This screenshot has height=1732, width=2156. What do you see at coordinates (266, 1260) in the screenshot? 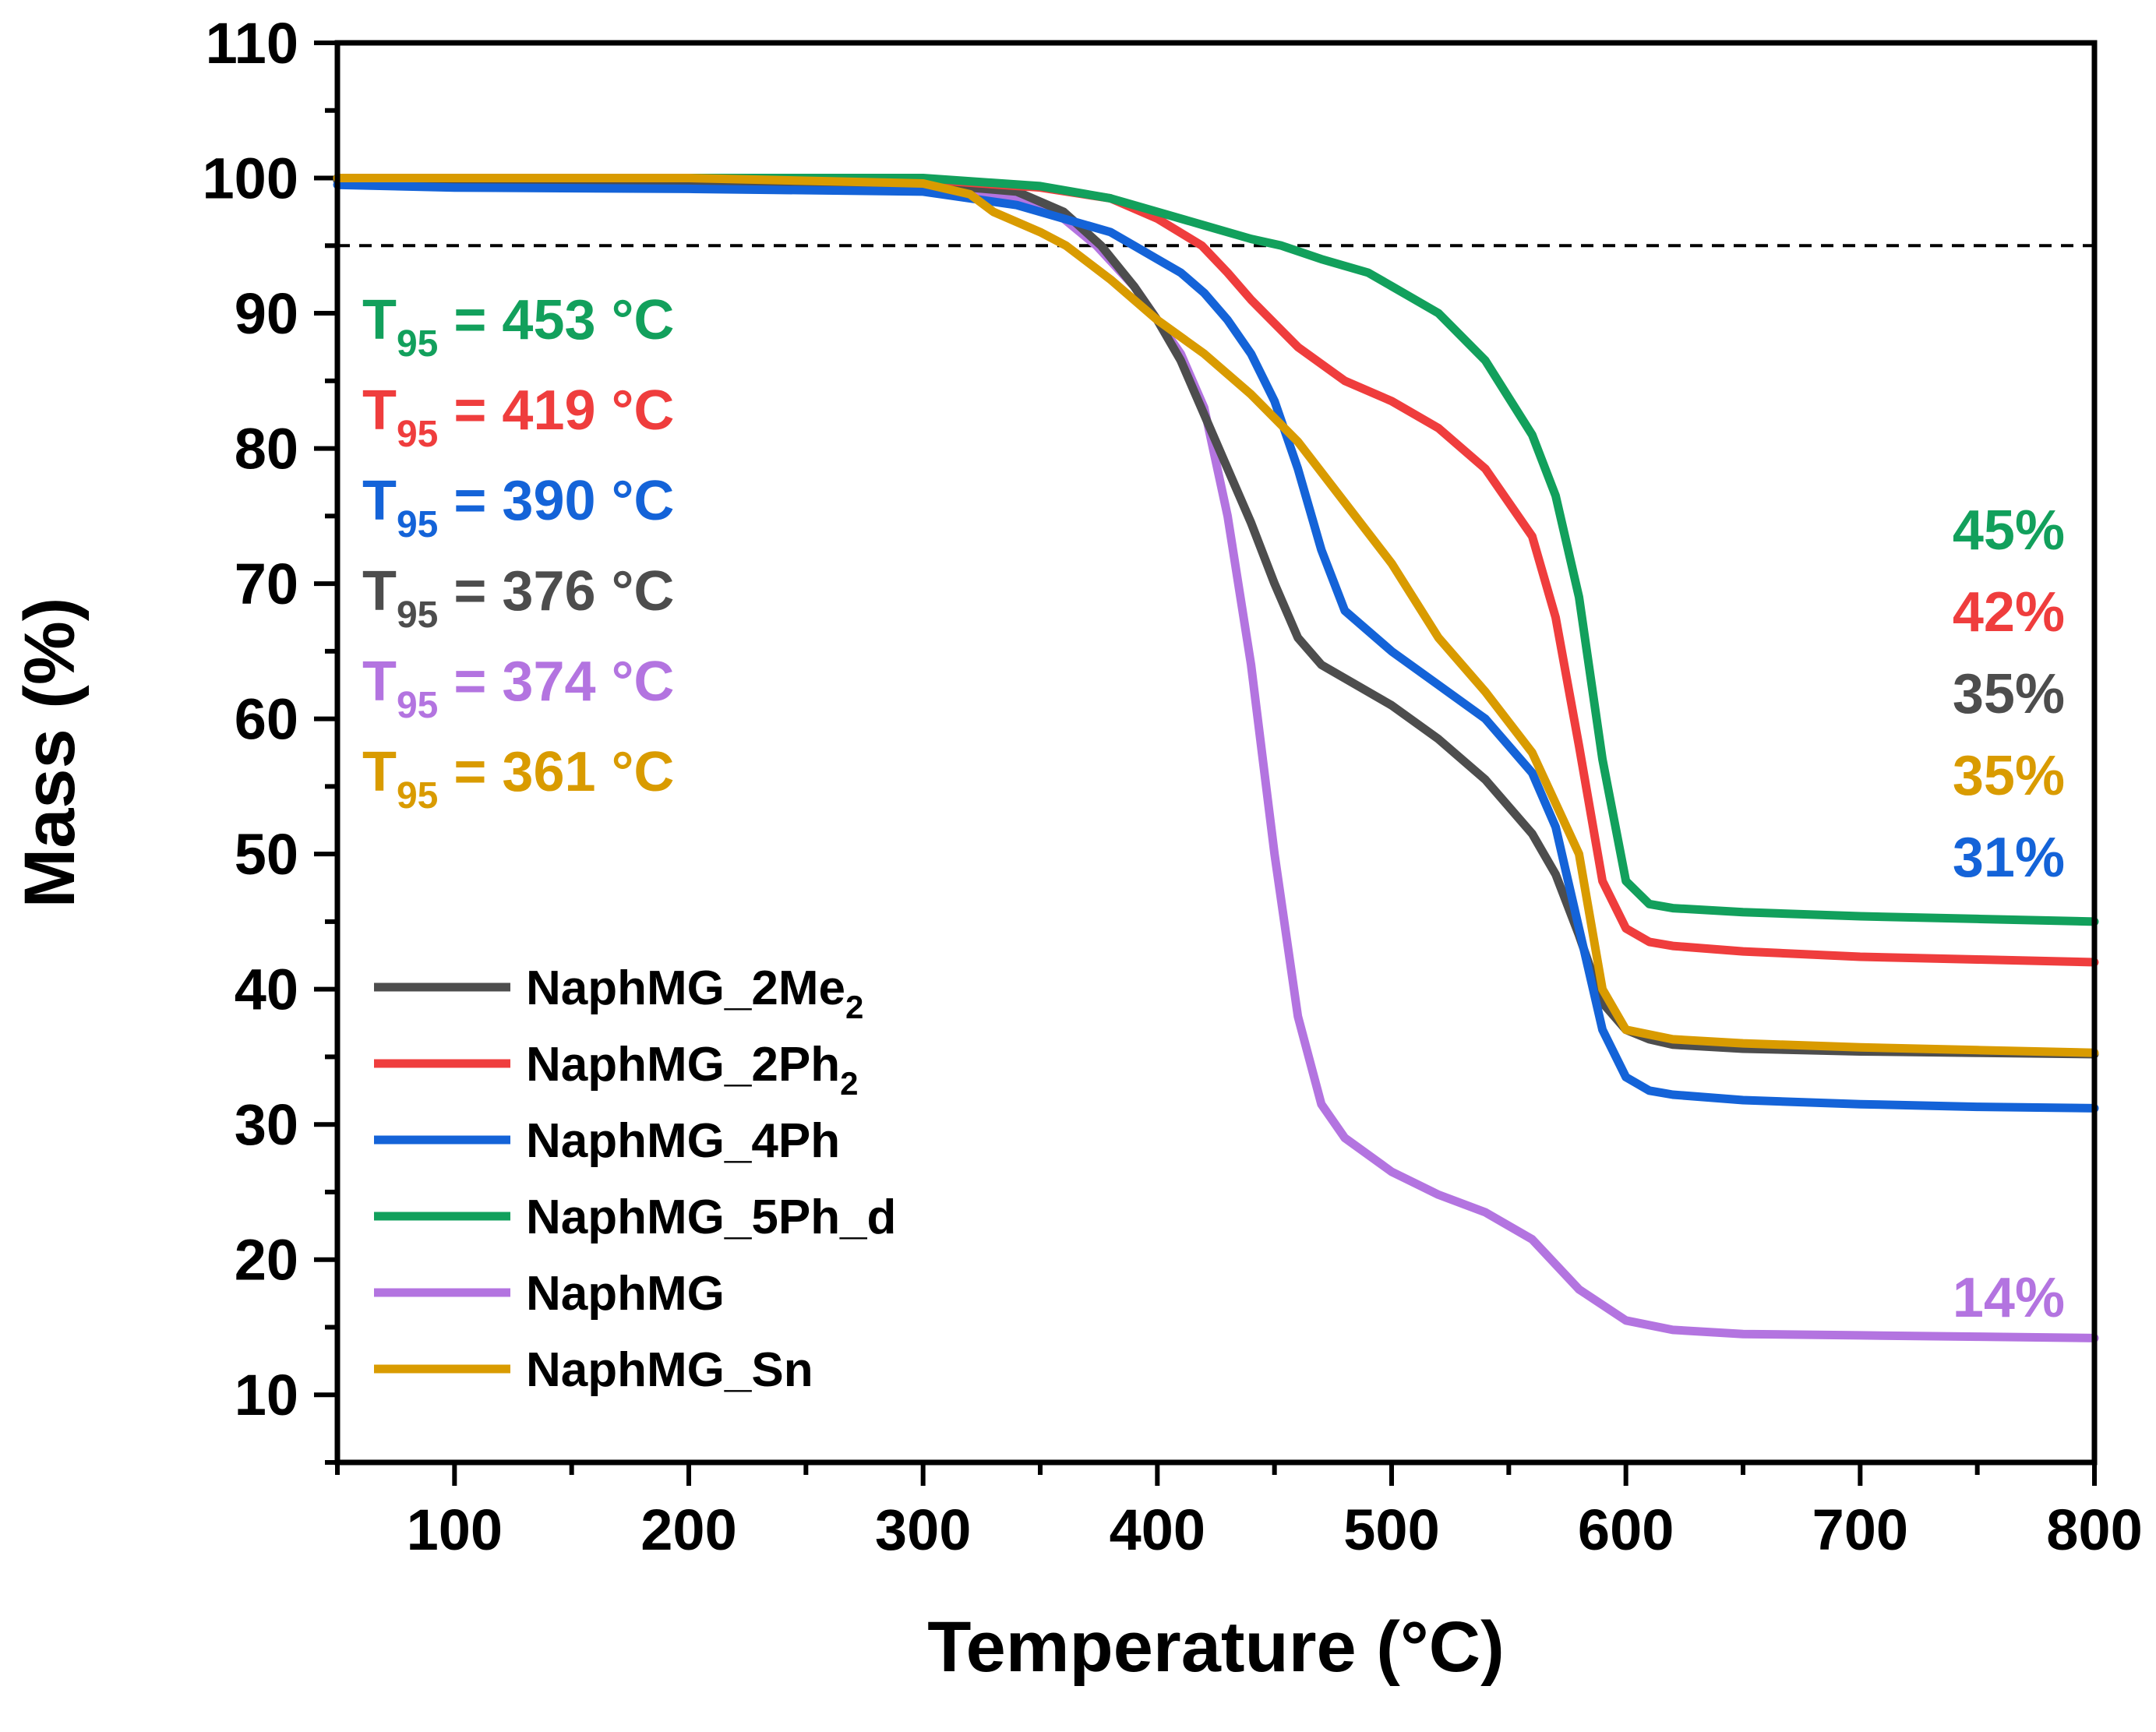
I see `y-tick-label: 20` at bounding box center [266, 1260].